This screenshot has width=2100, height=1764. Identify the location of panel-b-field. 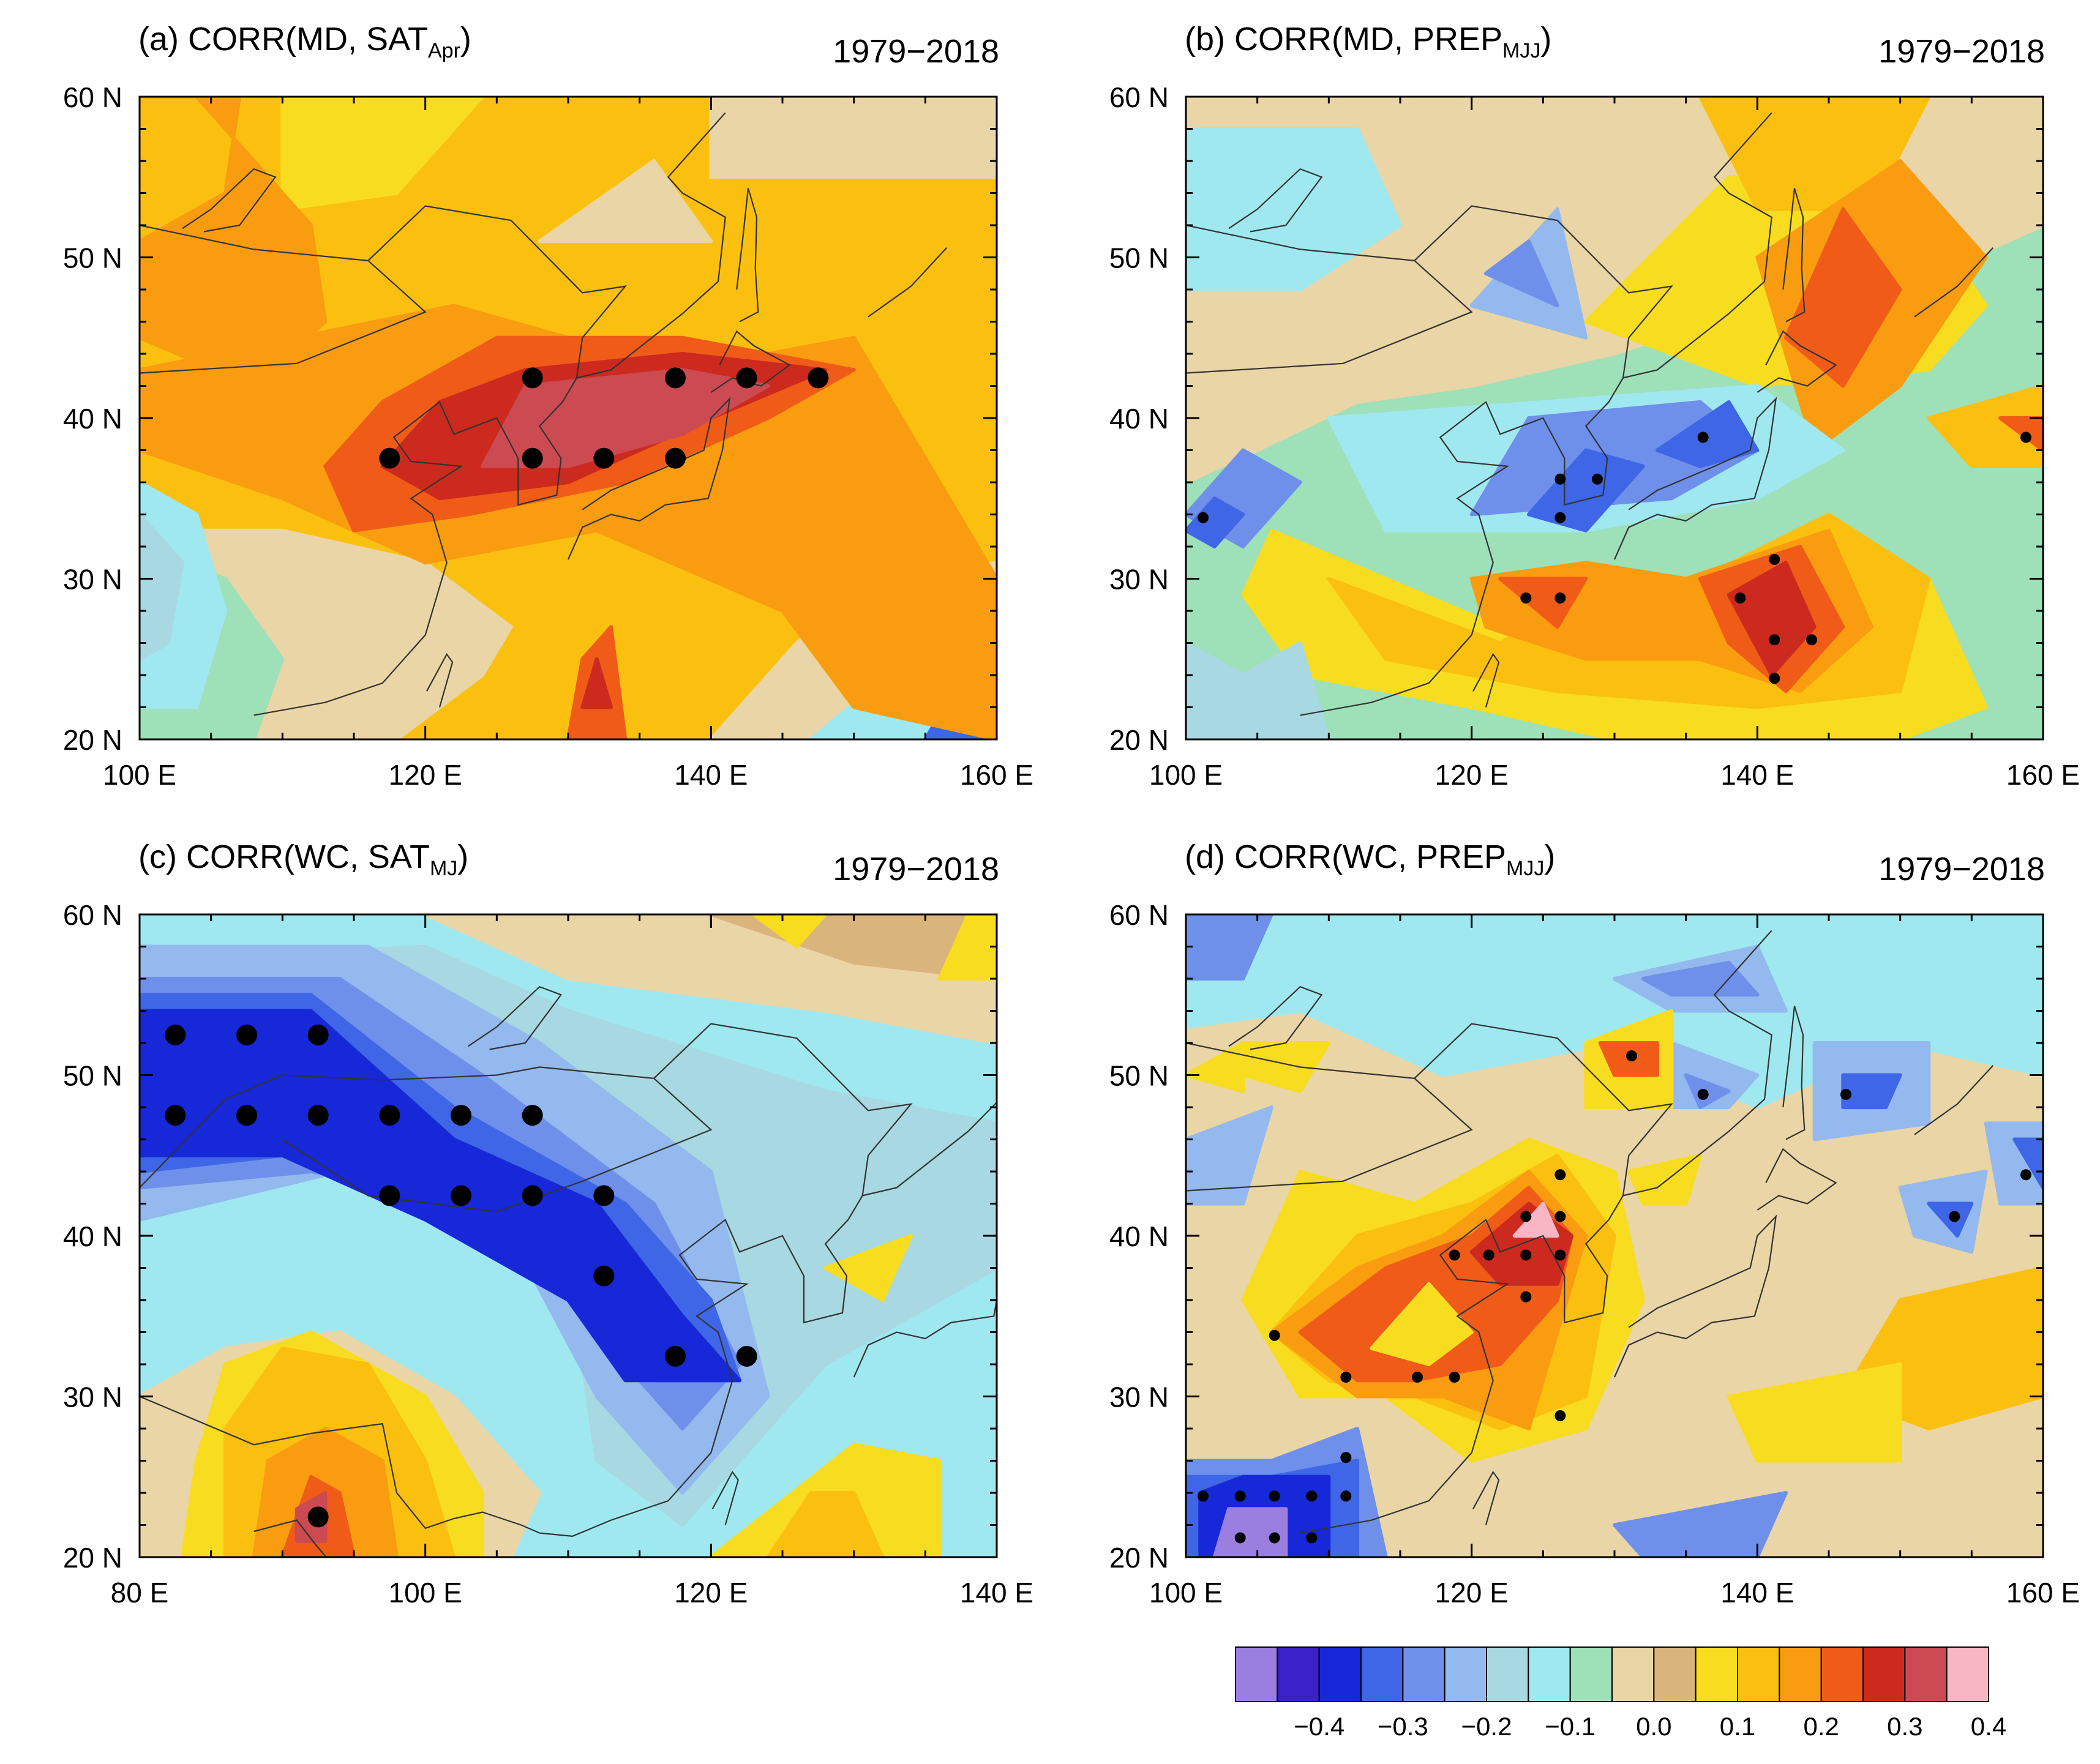
(1614, 418).